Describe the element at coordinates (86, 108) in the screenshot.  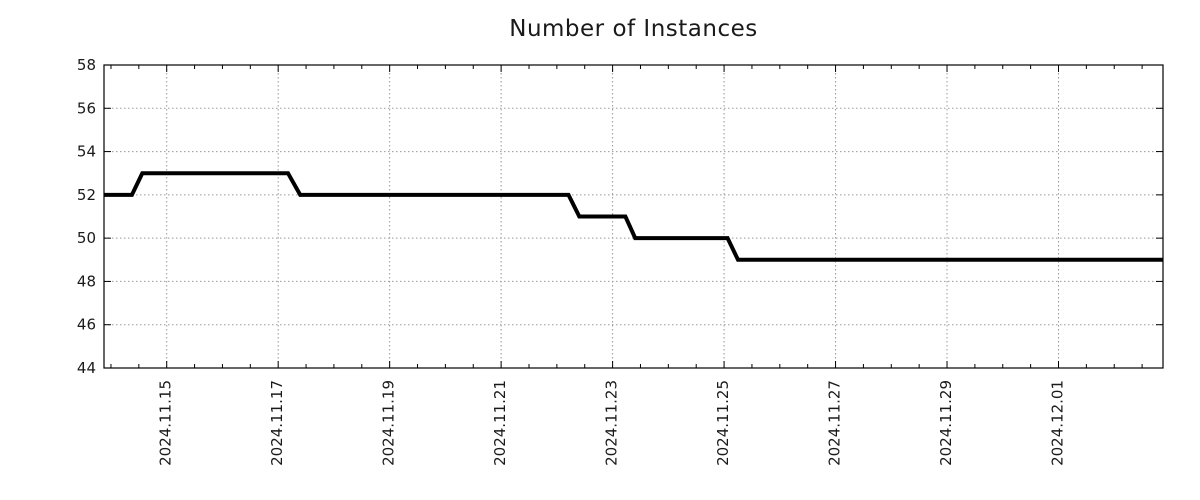
I see `y-tick-label: 56` at that location.